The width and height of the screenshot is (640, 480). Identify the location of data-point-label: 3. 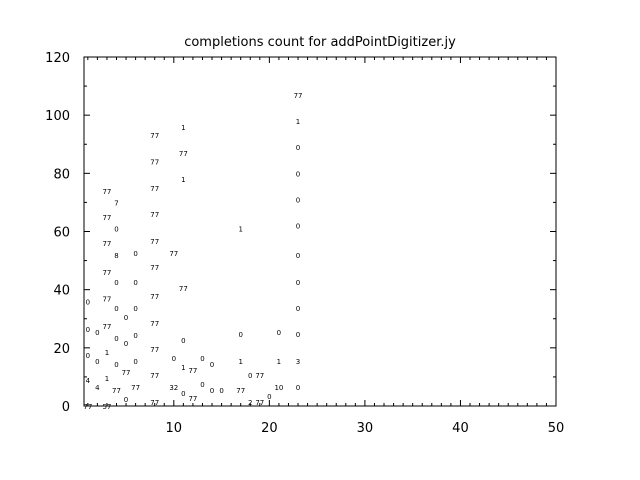
(298, 362).